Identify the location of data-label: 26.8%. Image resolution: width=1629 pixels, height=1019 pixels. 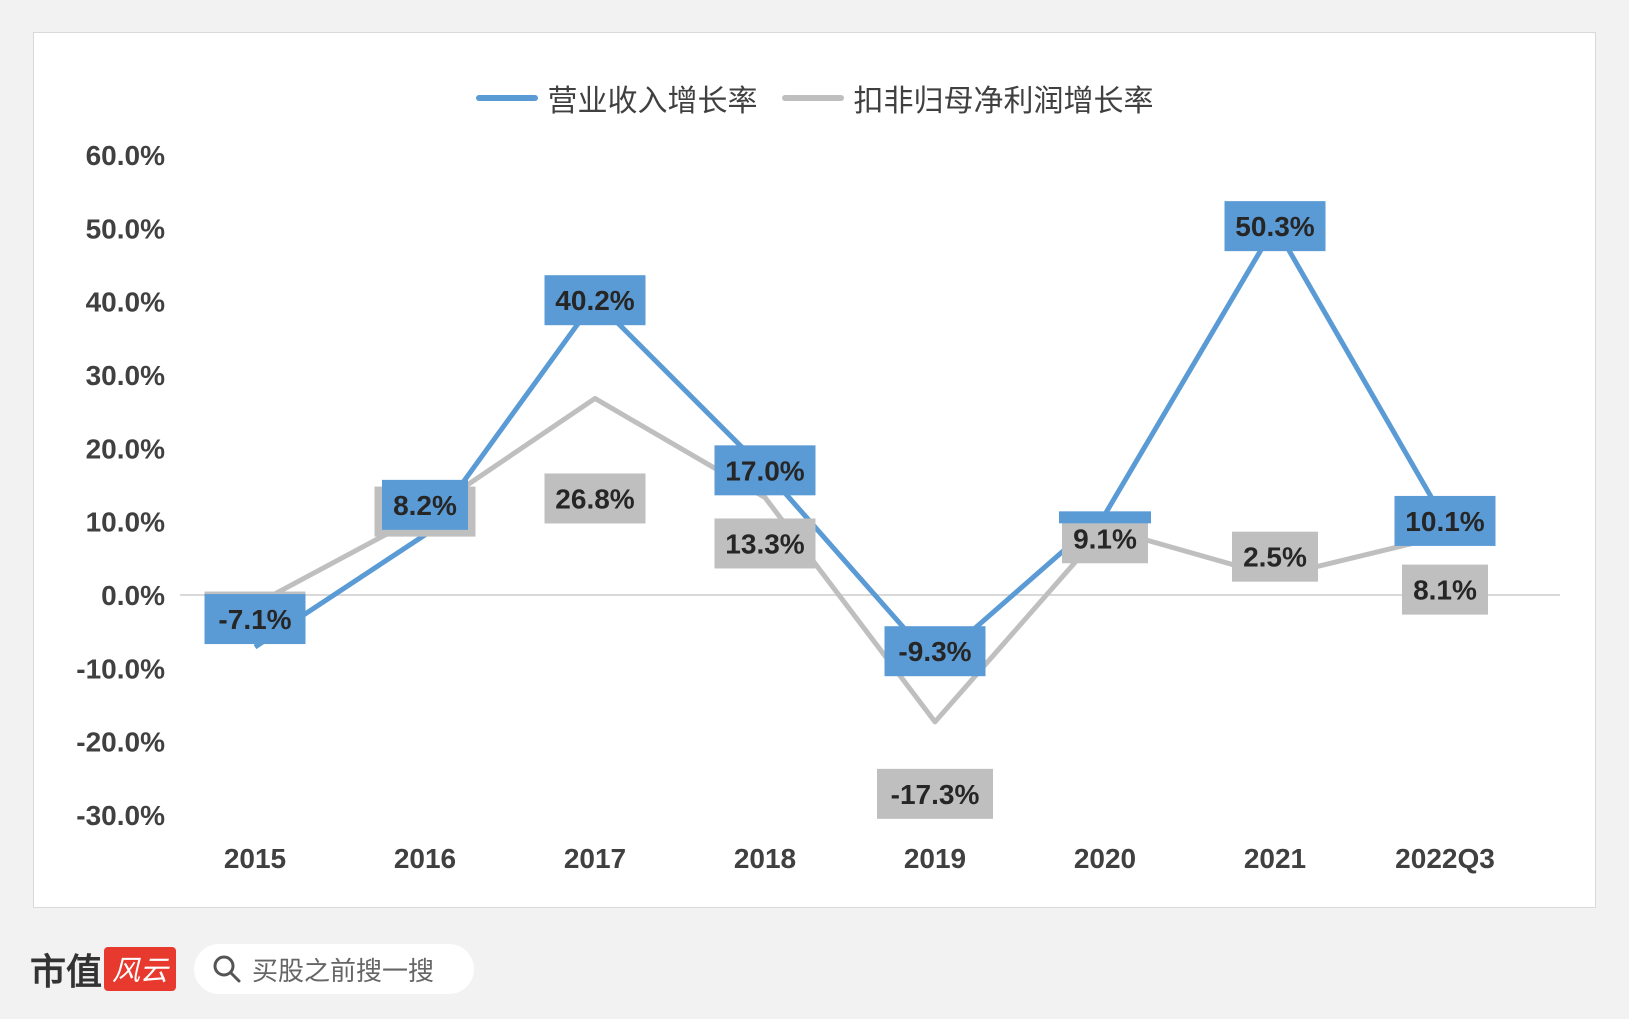
(594, 498).